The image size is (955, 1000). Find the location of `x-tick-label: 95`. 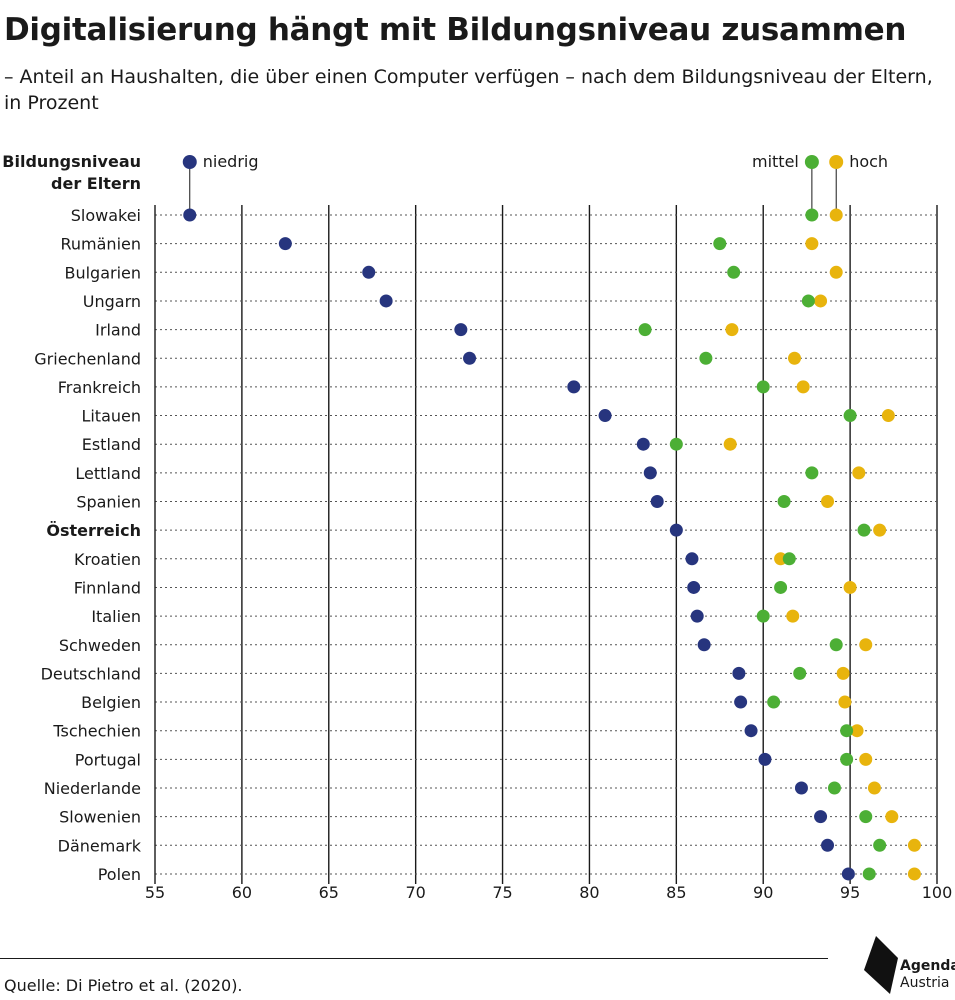

x-tick-label: 95 is located at coordinates (850, 892).